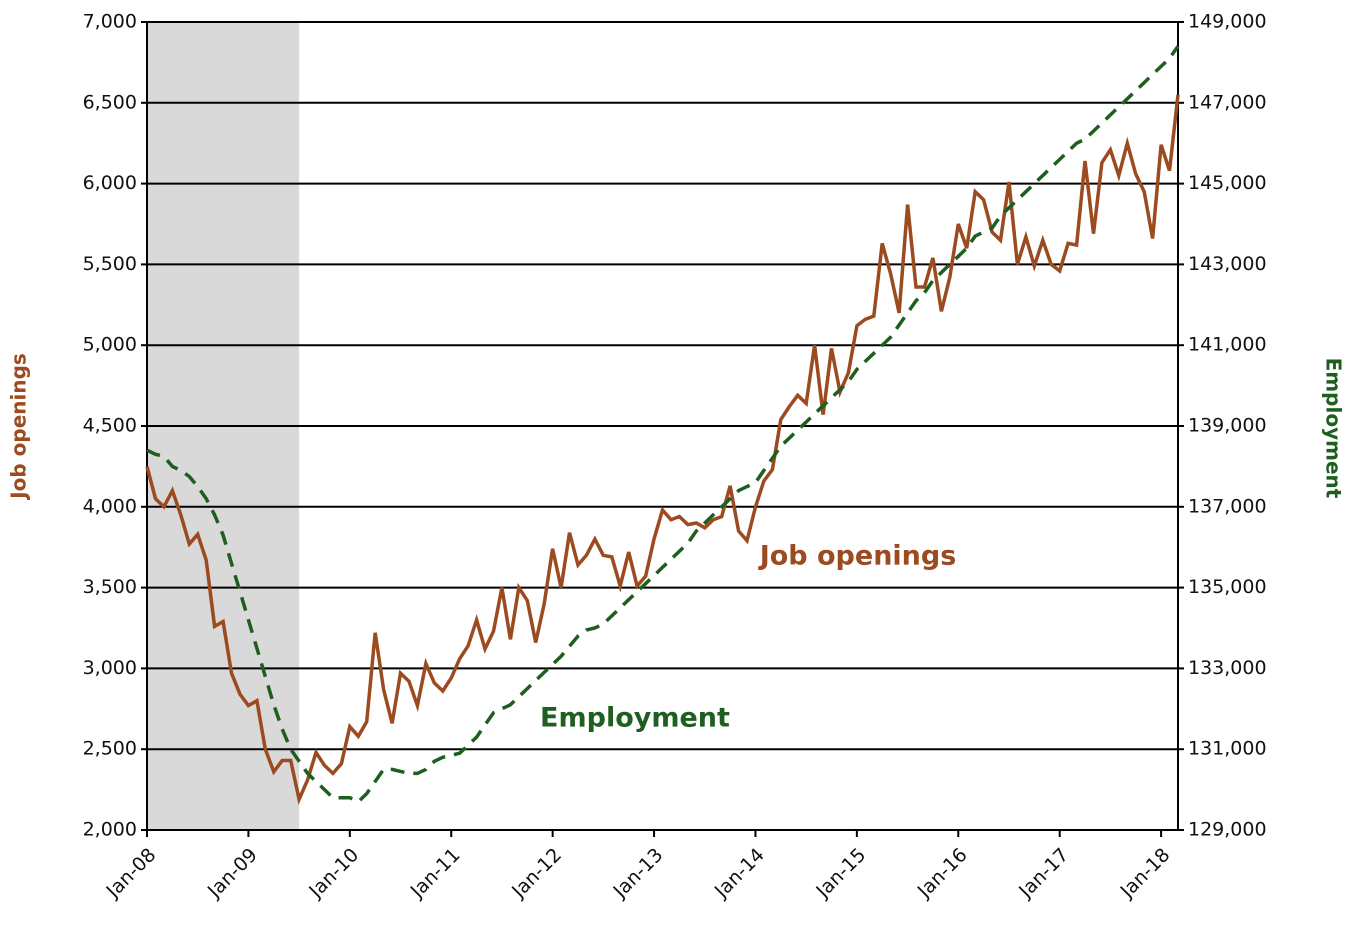 The height and width of the screenshot is (928, 1355). I want to click on y2-tick-label: 135,000, so click(1227, 587).